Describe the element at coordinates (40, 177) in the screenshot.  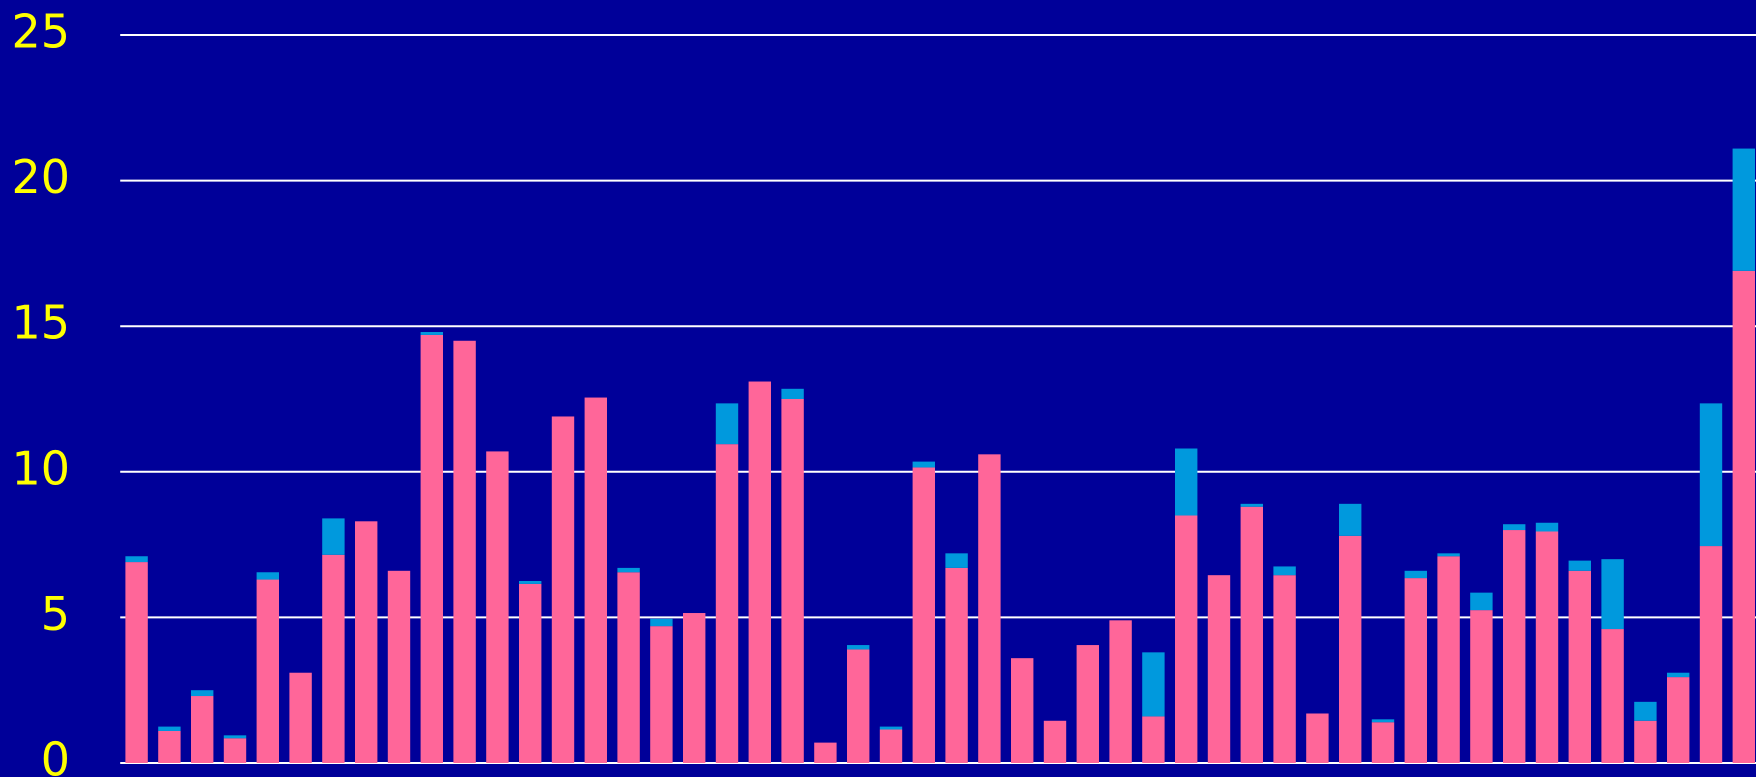
I see `y-tick-label: 20` at that location.